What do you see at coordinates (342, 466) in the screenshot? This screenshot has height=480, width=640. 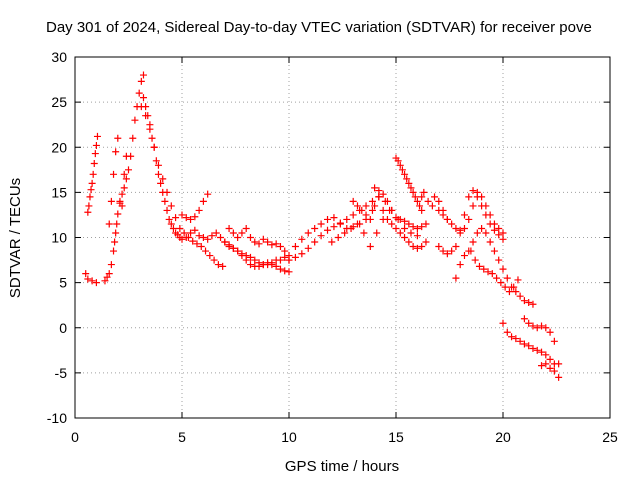 I see `x-axis-title: GPS time / hours` at bounding box center [342, 466].